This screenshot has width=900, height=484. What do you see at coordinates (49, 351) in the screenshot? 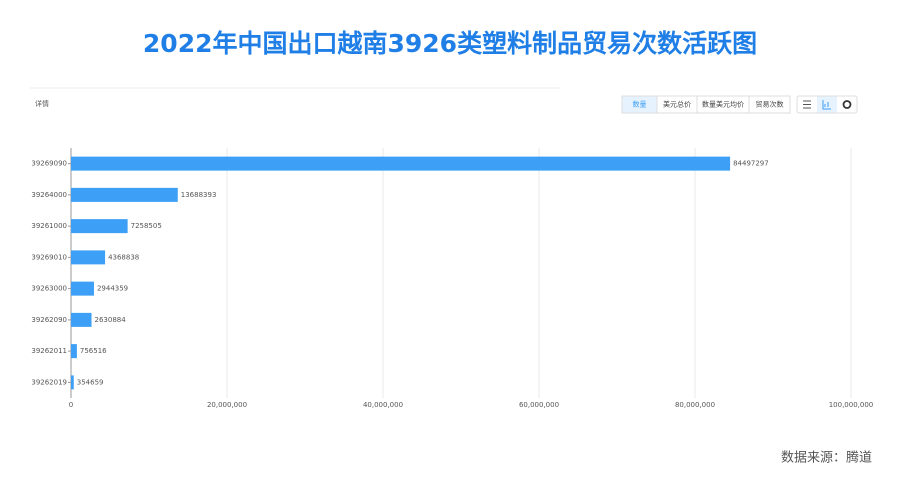
I see `y-tick-label: 39262011` at bounding box center [49, 351].